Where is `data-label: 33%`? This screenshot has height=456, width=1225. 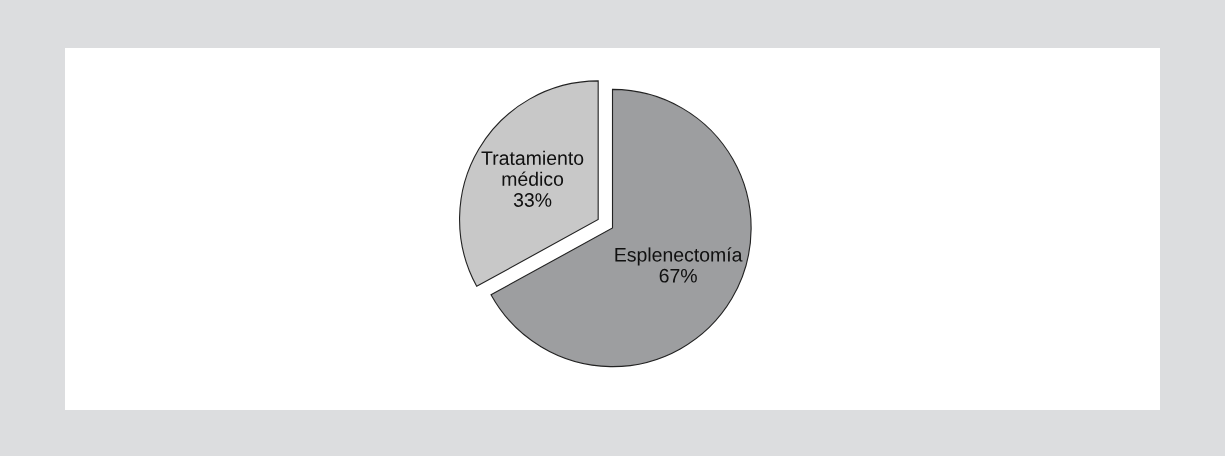 data-label: 33% is located at coordinates (532, 200).